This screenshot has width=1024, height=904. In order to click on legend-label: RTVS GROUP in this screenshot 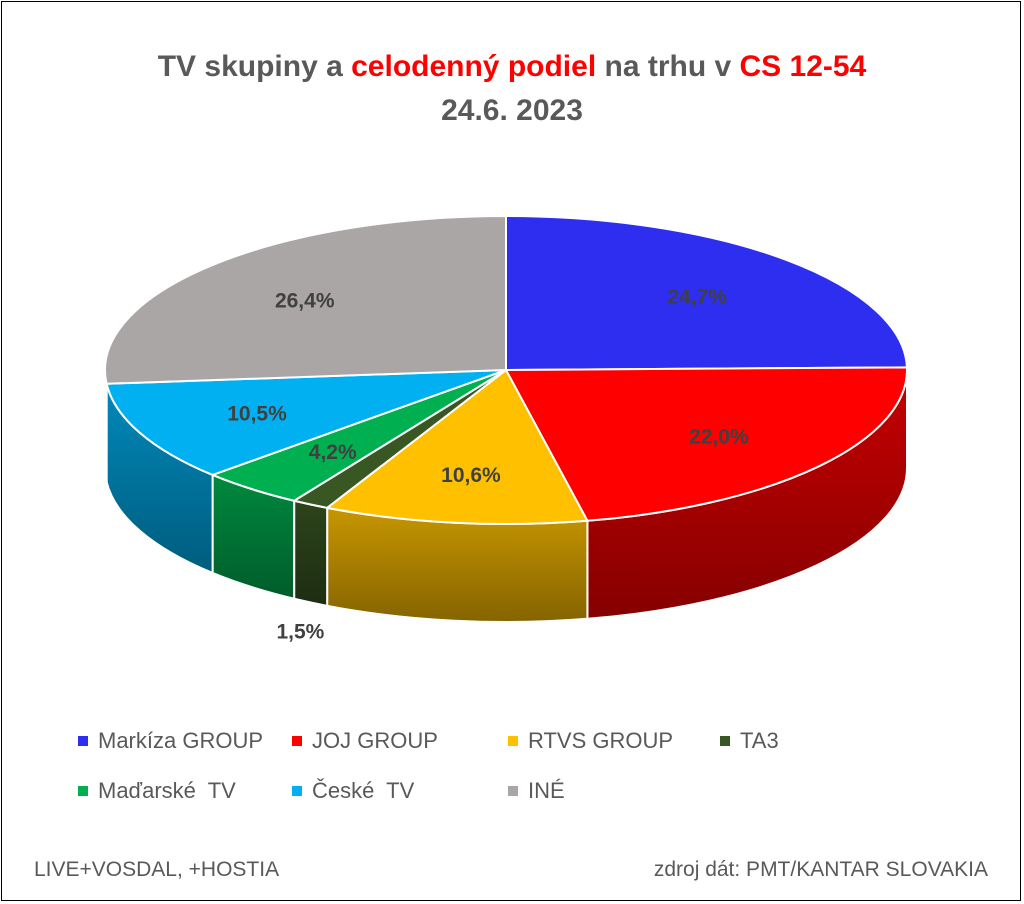, I will do `click(601, 740)`.